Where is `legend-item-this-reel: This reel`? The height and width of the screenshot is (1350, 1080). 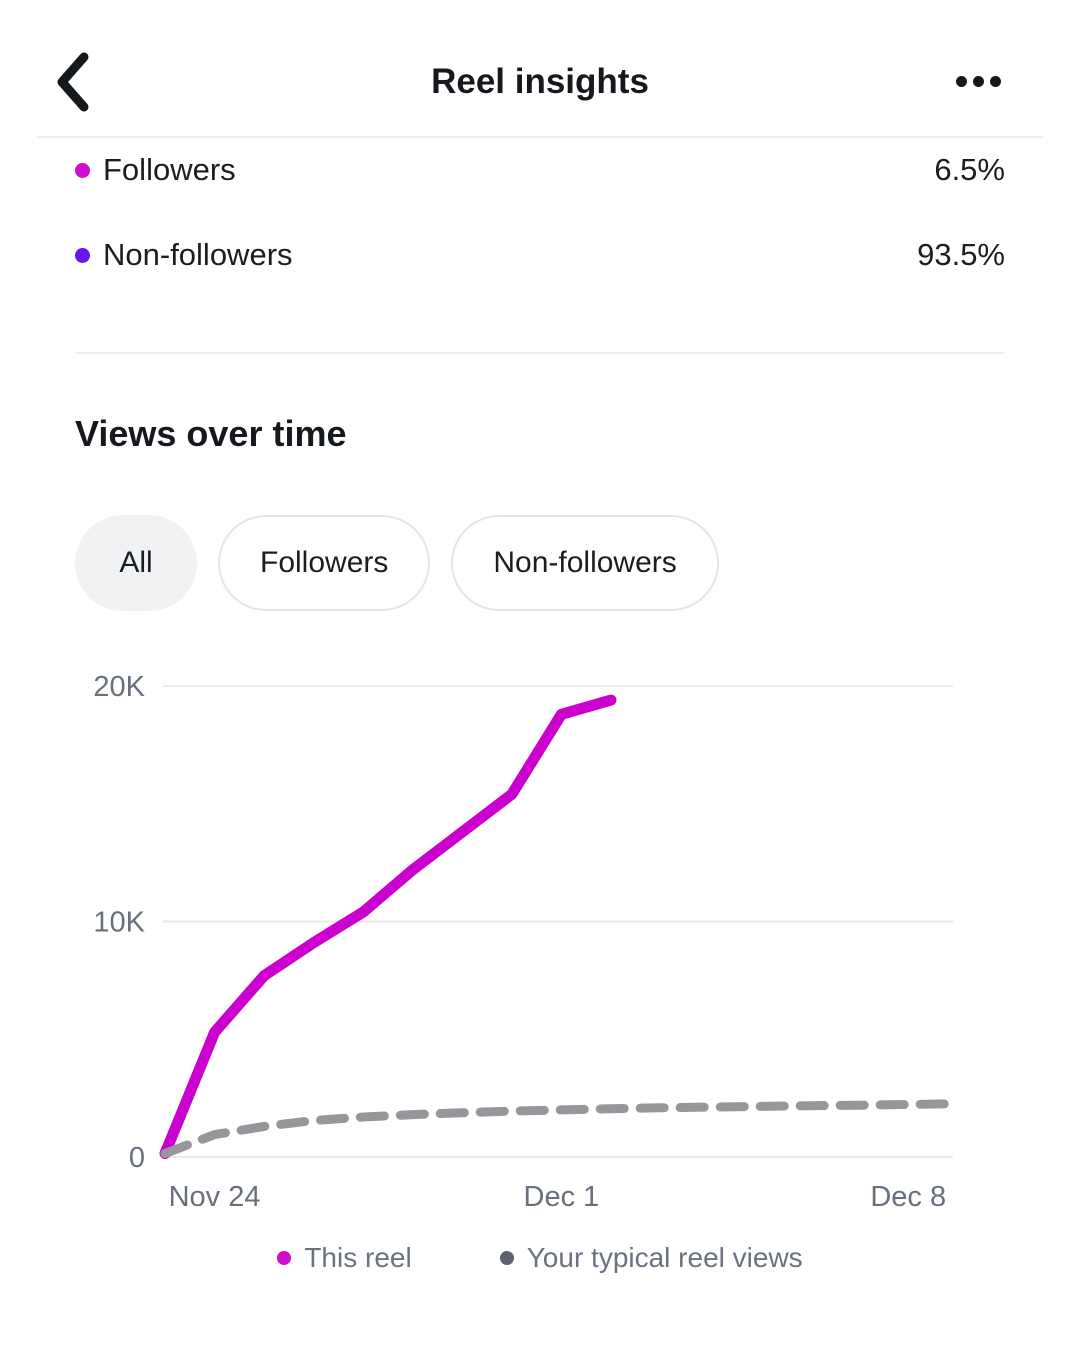 legend-item-this-reel: This reel is located at coordinates (344, 1258).